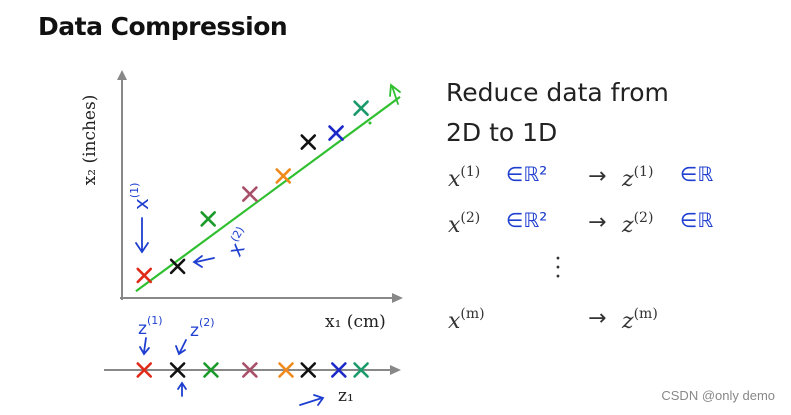 Image resolution: width=791 pixels, height=415 pixels. What do you see at coordinates (464, 178) in the screenshot?
I see `x1-expr: x(1)` at bounding box center [464, 178].